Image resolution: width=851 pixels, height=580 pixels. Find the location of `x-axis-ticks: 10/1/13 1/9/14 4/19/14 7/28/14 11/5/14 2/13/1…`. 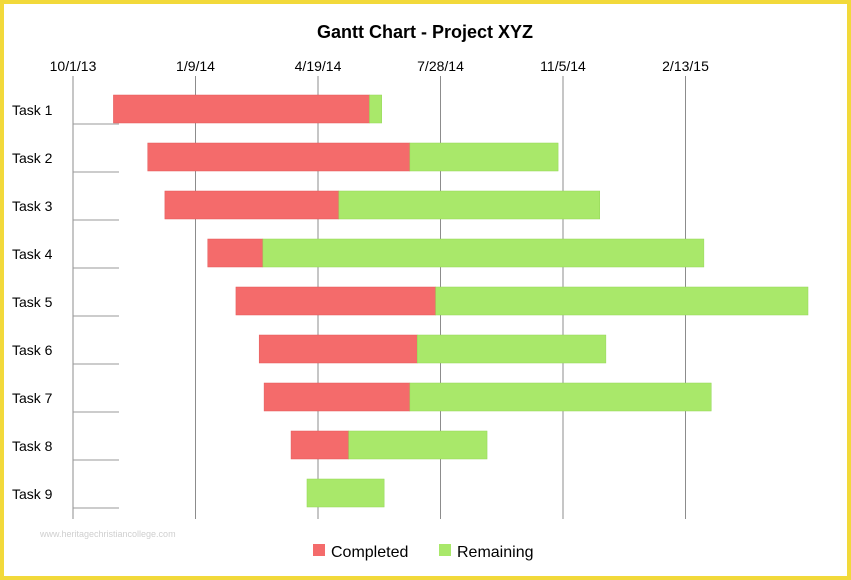

x-axis-ticks: 10/1/13 1/9/14 4/19/14 7/28/14 11/5/14 2/13/1… is located at coordinates (379, 66).